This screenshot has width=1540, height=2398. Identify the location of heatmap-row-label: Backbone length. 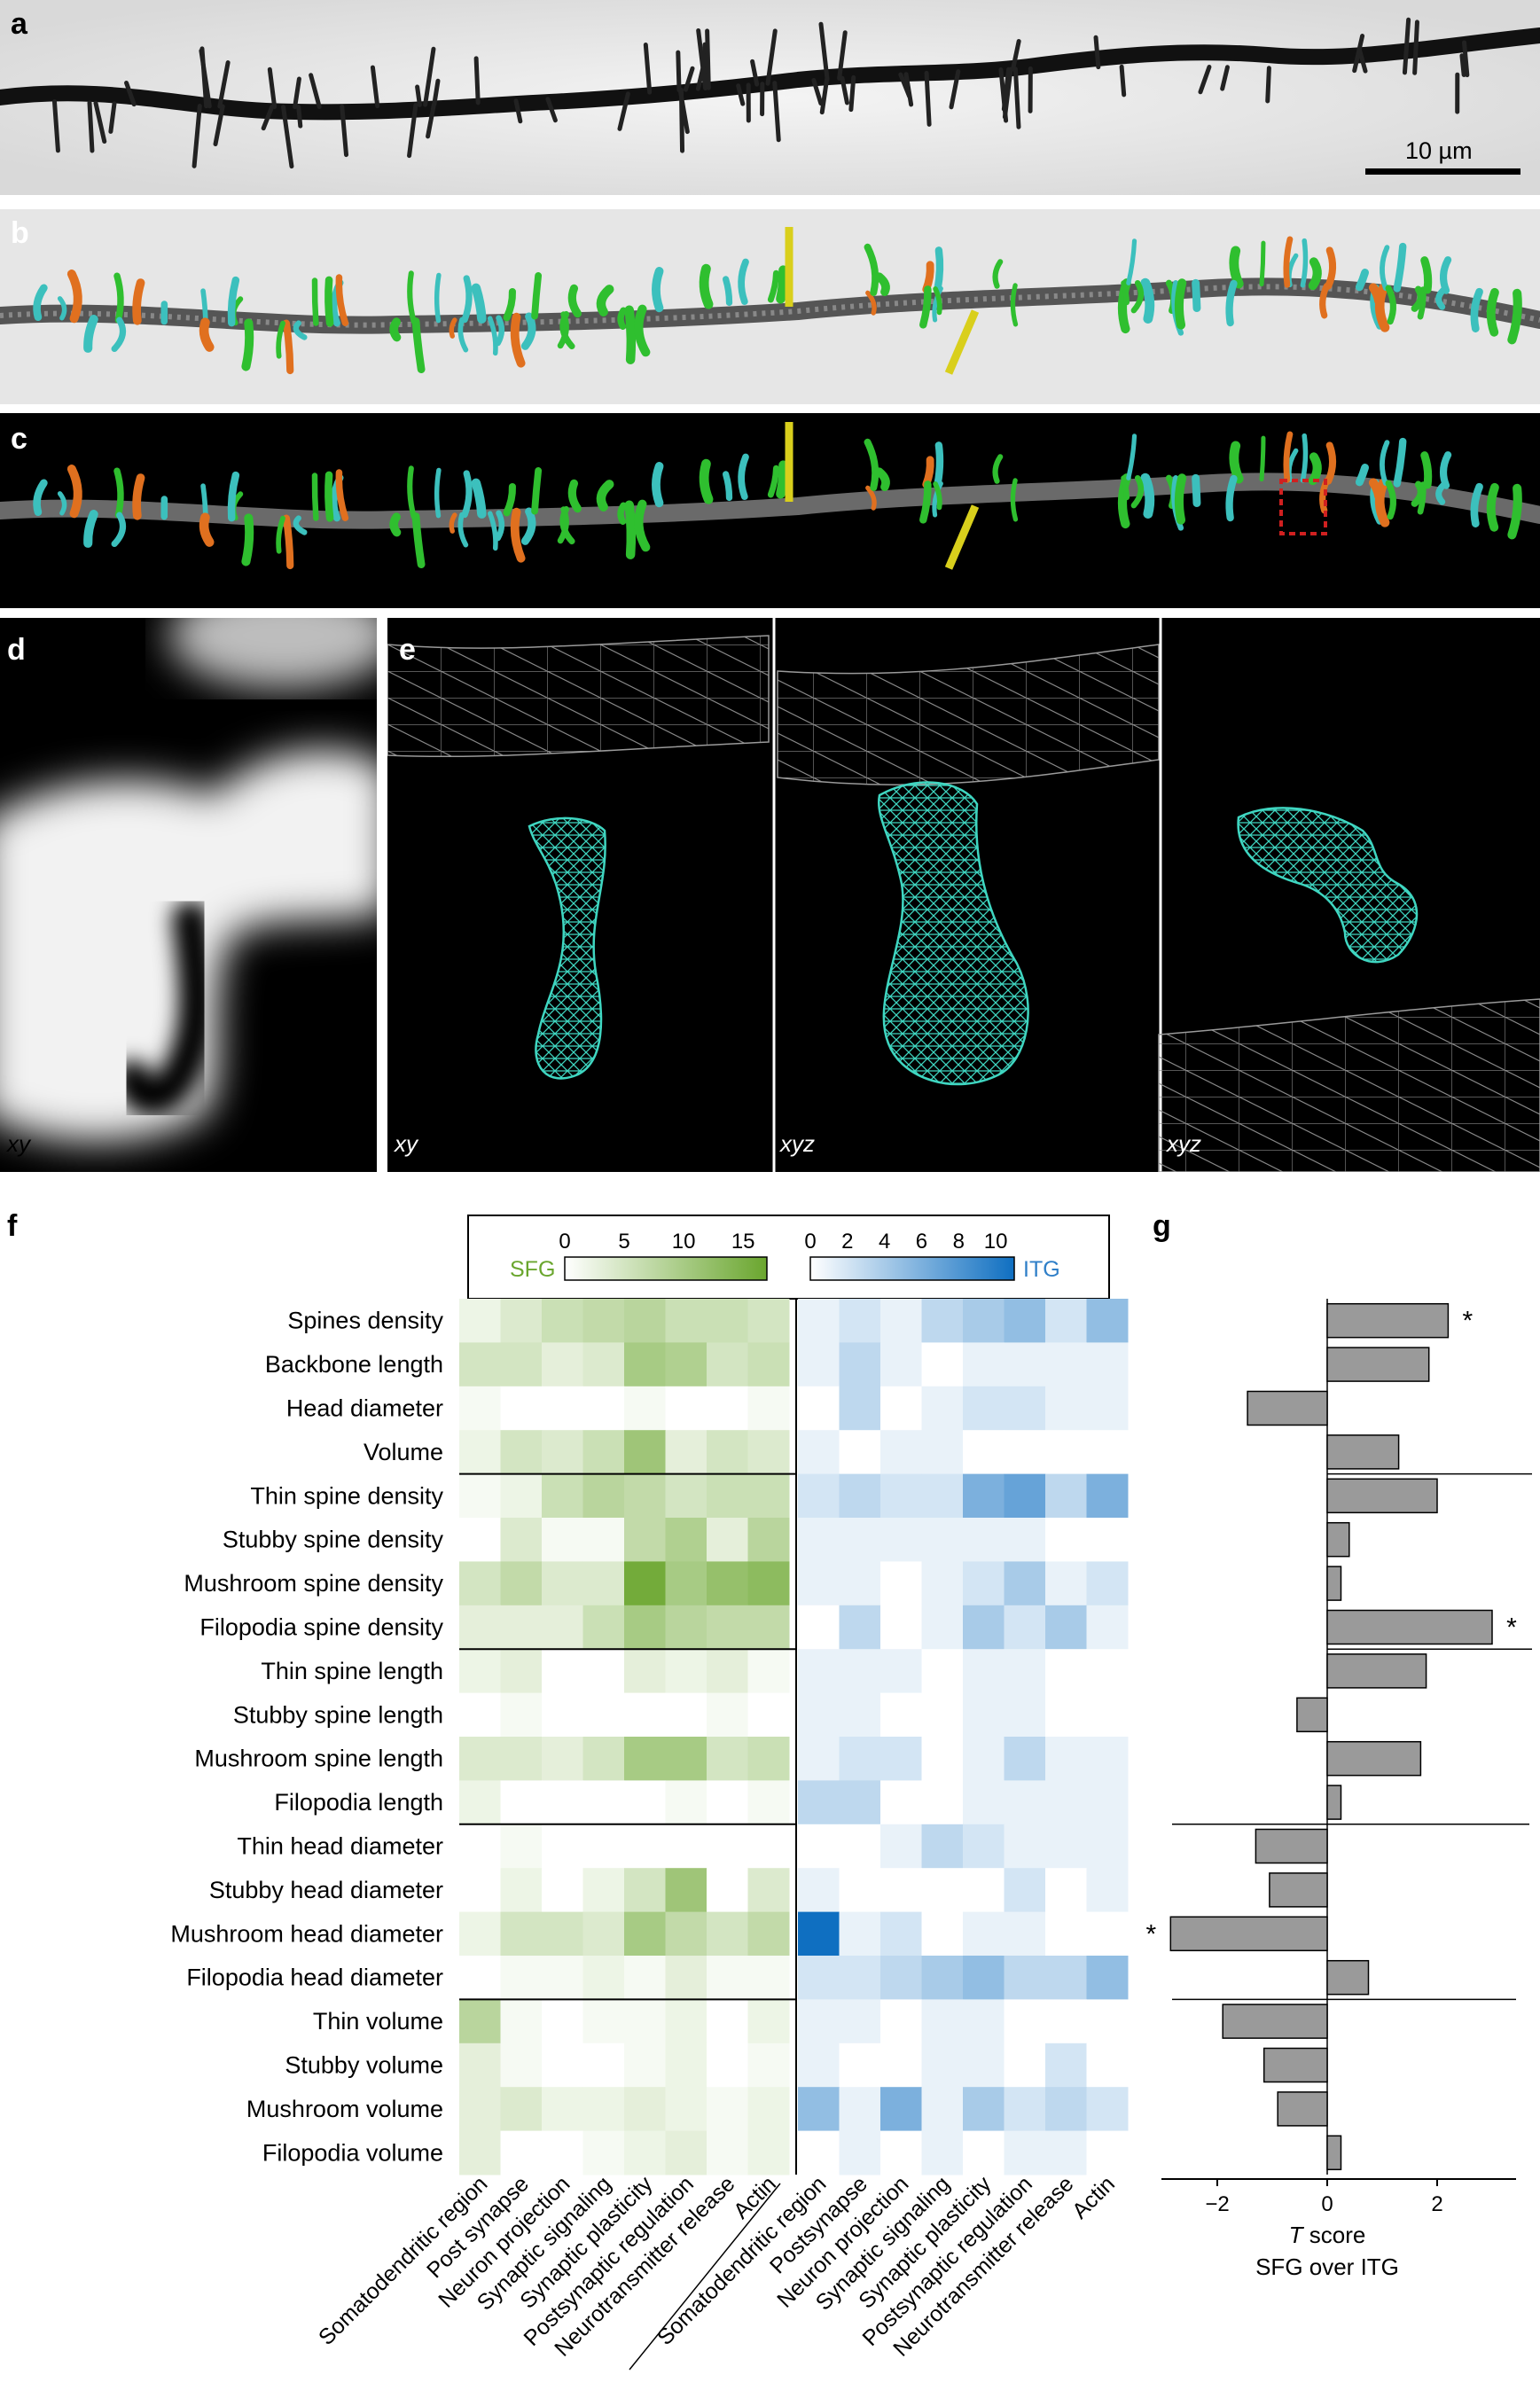
(354, 1364).